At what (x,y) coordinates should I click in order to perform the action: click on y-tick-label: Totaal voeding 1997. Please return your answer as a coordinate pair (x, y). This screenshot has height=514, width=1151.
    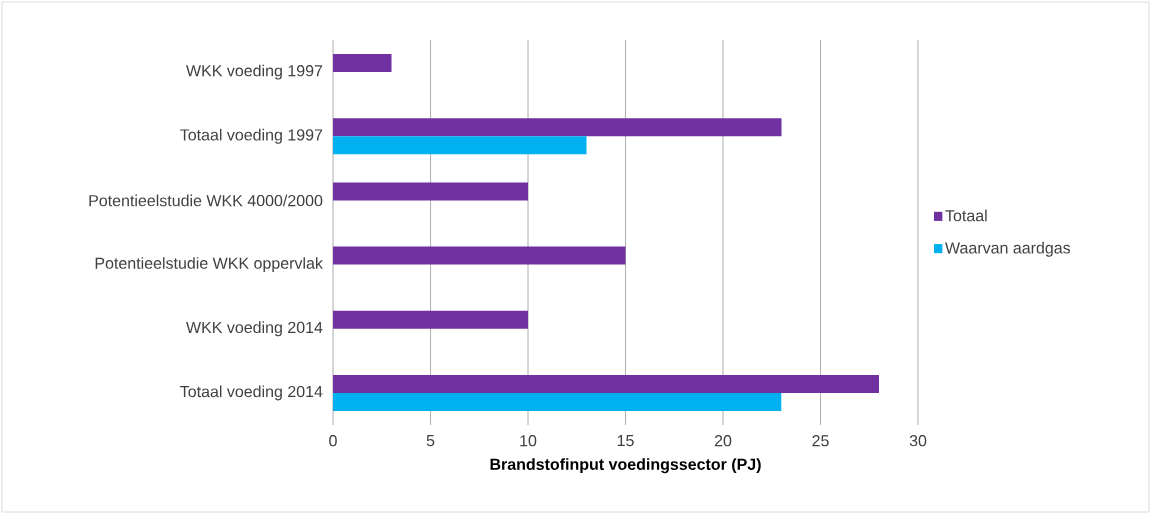
    Looking at the image, I should click on (251, 136).